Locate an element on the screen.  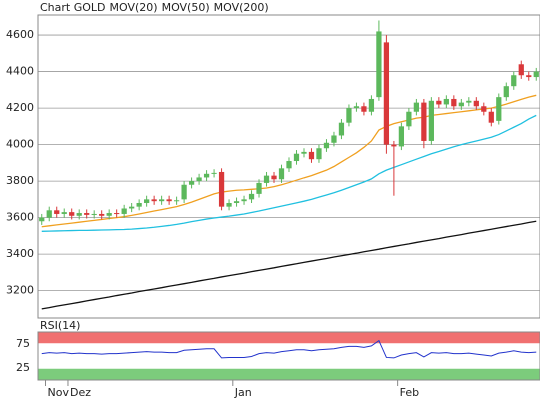
y-tick-label: 3800 is located at coordinates (20, 180).